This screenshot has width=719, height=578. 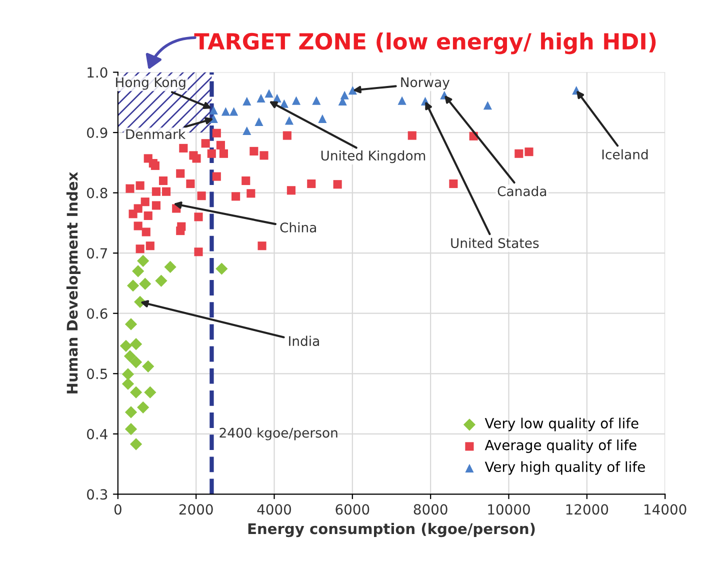 I want to click on y-tick-label: 0.4, so click(x=97, y=434).